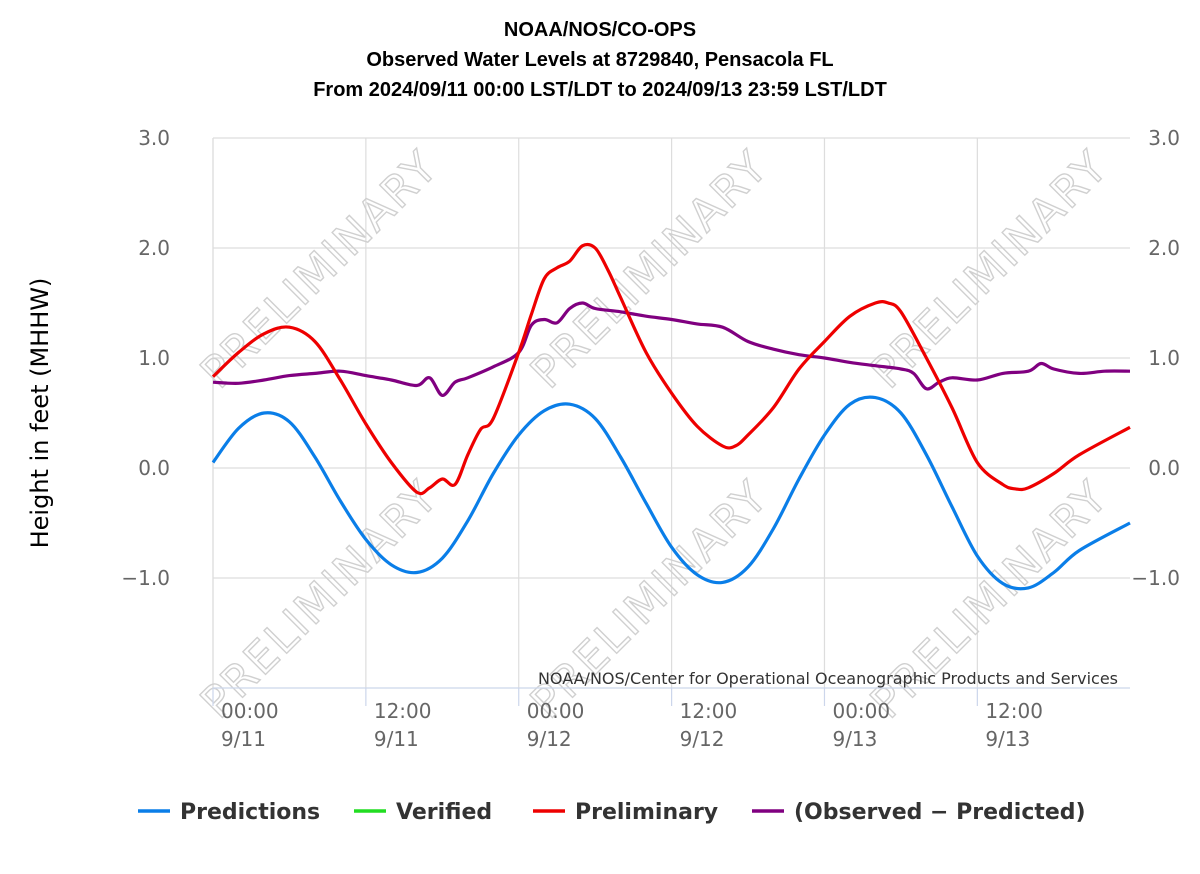 This screenshot has height=874, width=1200. I want to click on y-tick-label-right: −1.0, so click(1155, 578).